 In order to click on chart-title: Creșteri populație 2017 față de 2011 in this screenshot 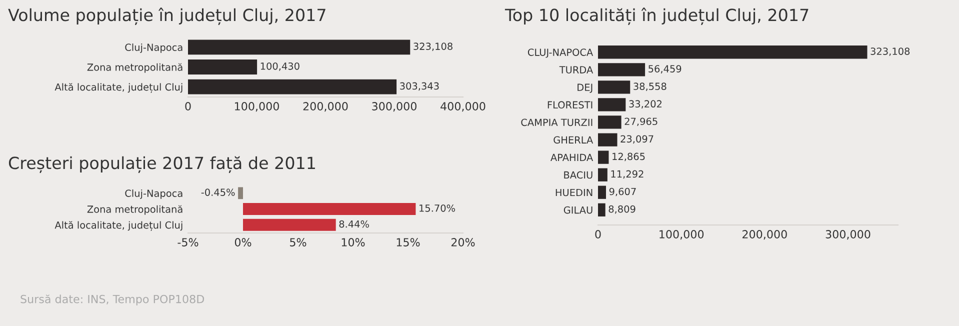, I will do `click(161, 164)`.